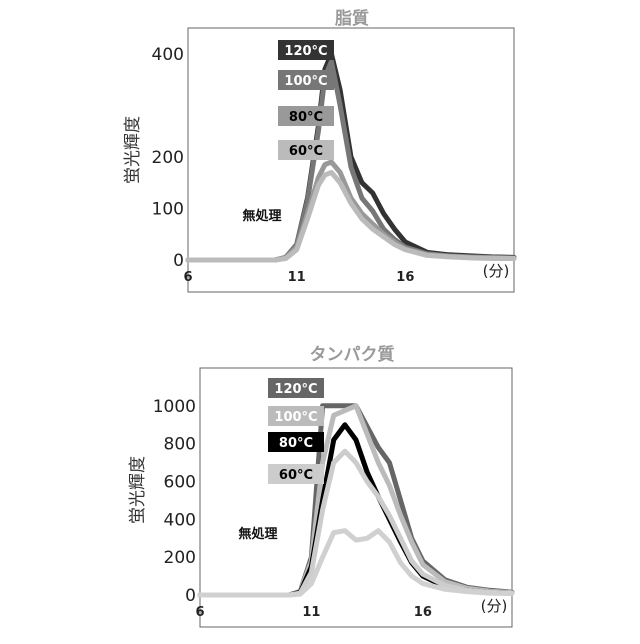  What do you see at coordinates (174, 407) in the screenshot?
I see `y-tick-label: 1000` at bounding box center [174, 407].